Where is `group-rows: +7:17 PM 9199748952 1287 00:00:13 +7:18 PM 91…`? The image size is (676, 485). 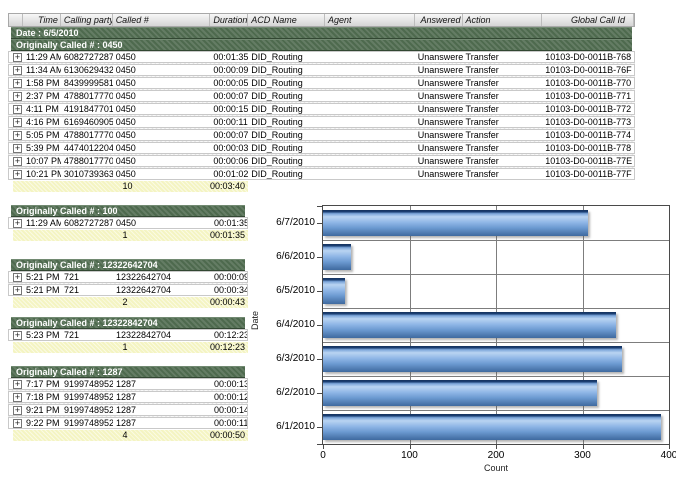 group-rows: +7:17 PM 9199748952 1287 00:00:13 +7:18 PM 91… is located at coordinates (128, 403).